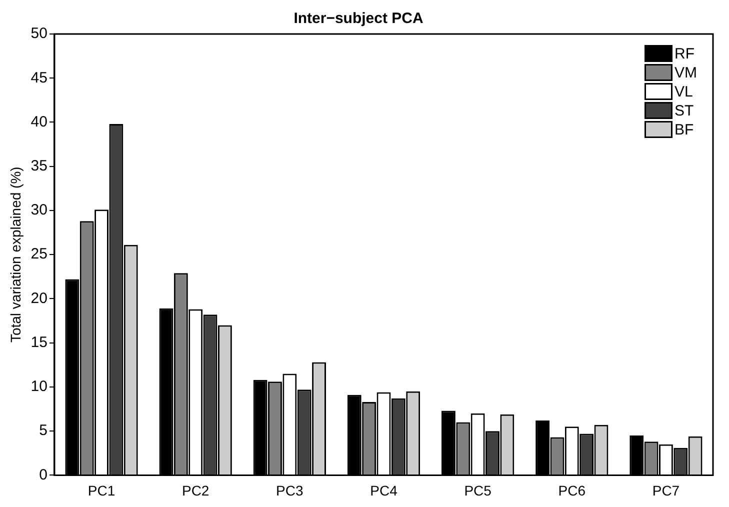 This screenshot has height=507, width=729. I want to click on y-tick-label: 25, so click(39, 254).